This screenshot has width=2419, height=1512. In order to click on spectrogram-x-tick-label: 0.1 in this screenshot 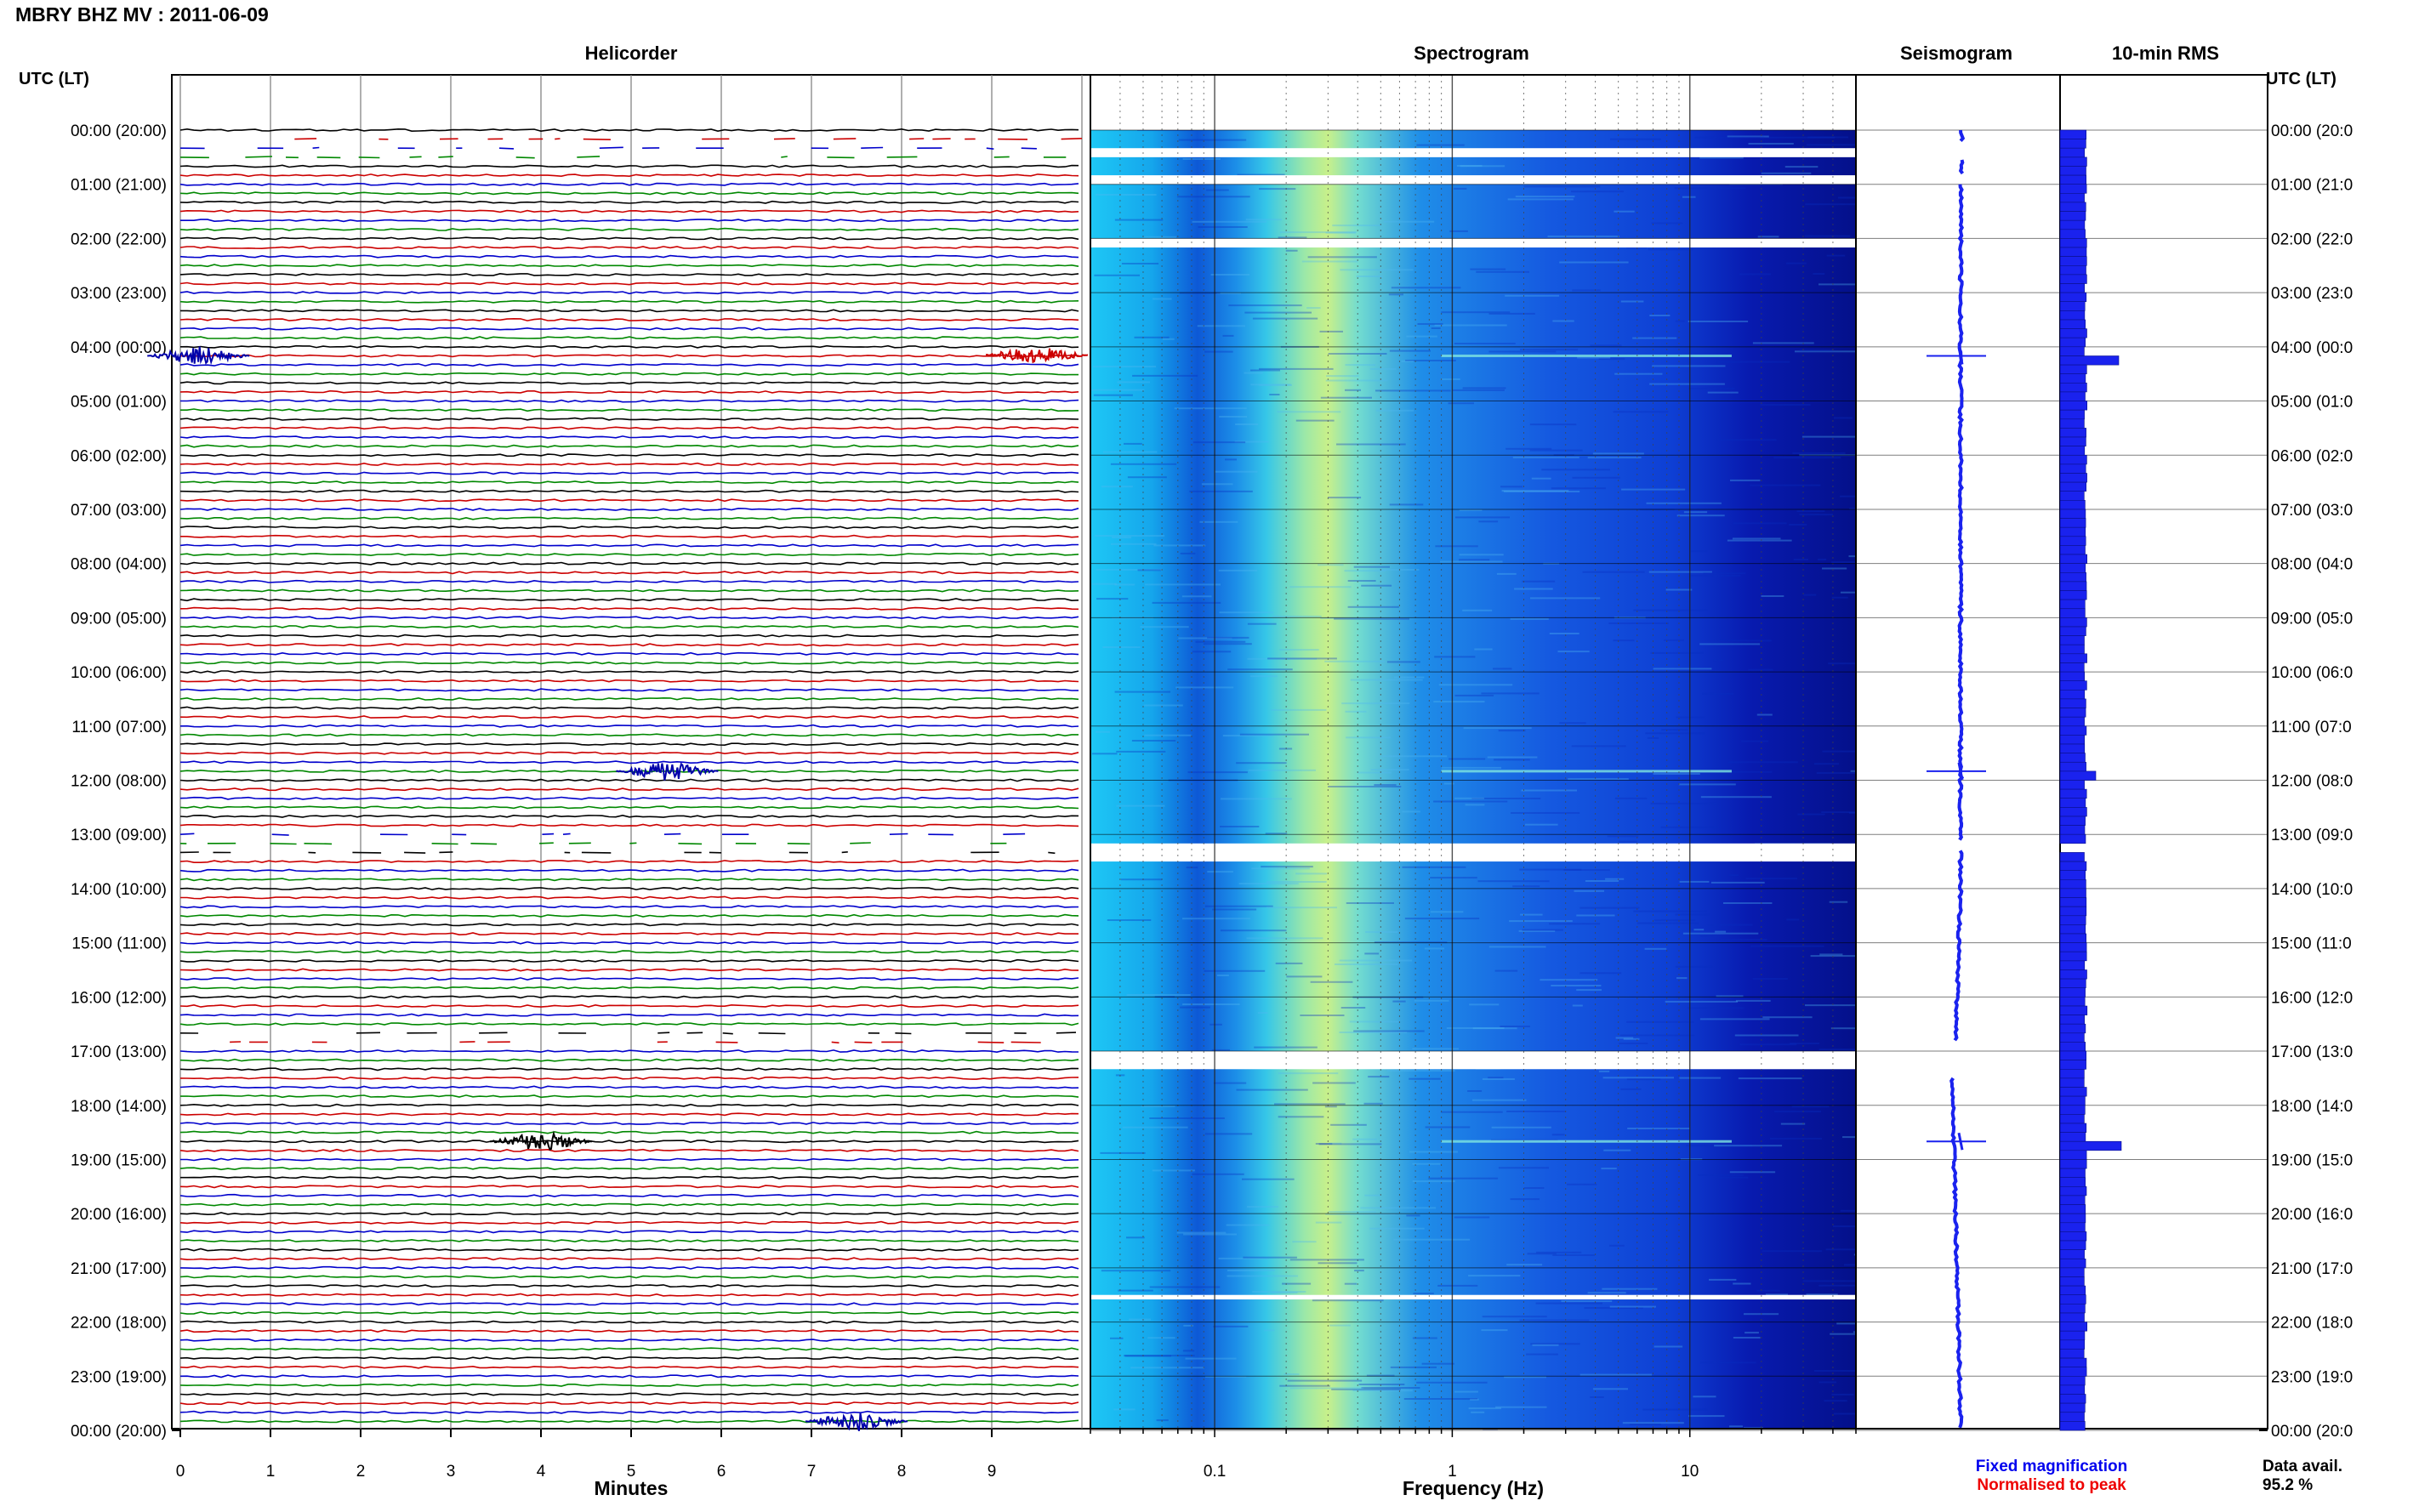, I will do `click(1215, 1472)`.